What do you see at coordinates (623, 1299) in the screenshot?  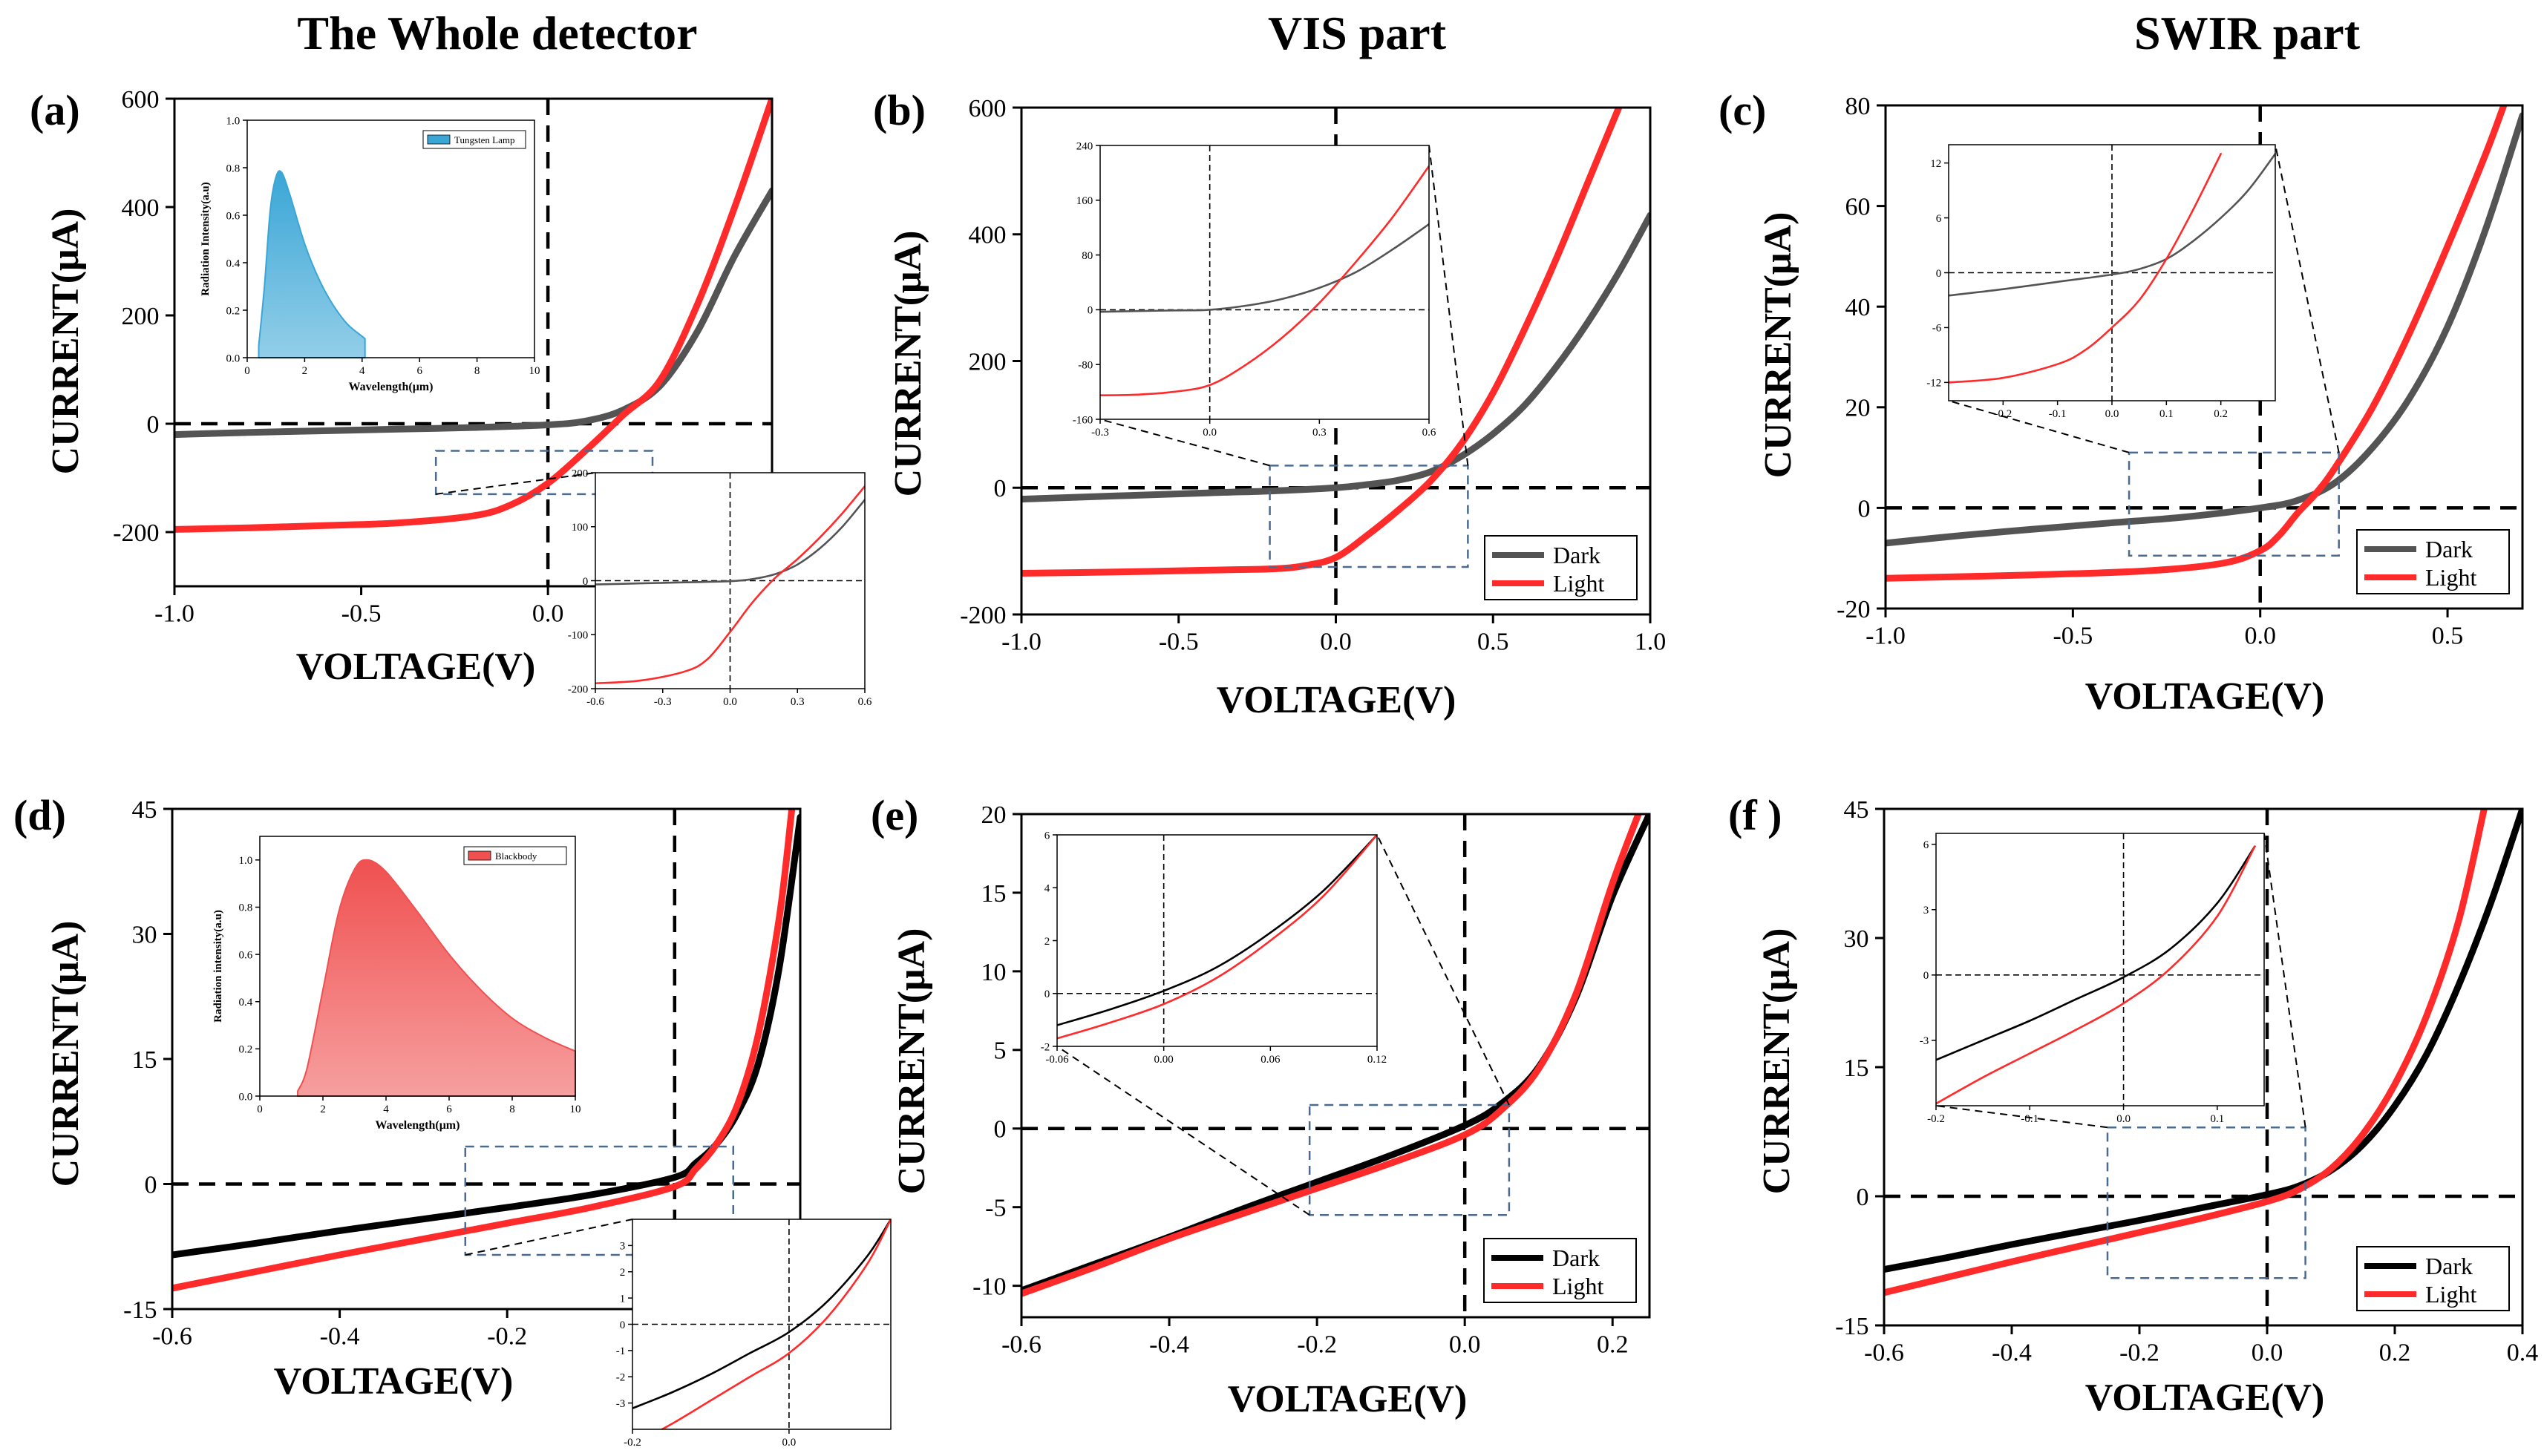 I see `inset-y-tick-label: 1` at bounding box center [623, 1299].